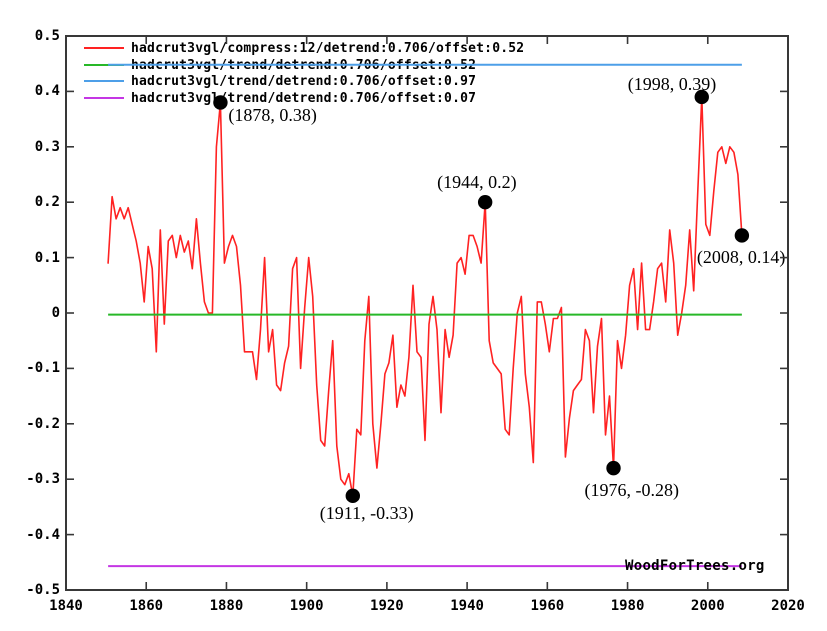 The height and width of the screenshot is (631, 827). Describe the element at coordinates (43, 534) in the screenshot. I see `y-tick-label: -0.4` at that location.